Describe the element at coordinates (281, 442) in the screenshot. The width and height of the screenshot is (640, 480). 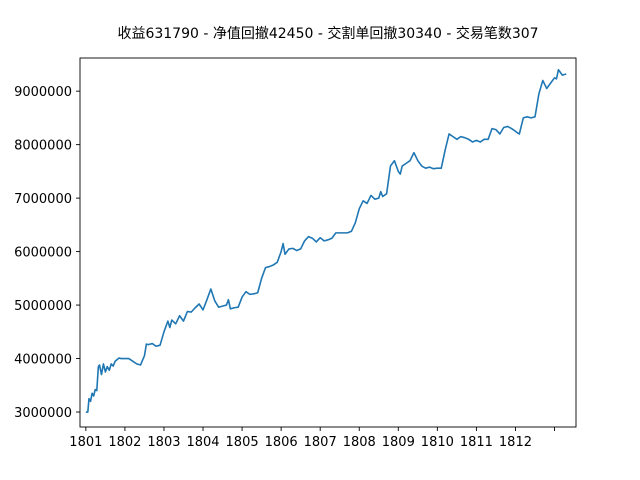
I see `x-tick-label: 1806` at that location.